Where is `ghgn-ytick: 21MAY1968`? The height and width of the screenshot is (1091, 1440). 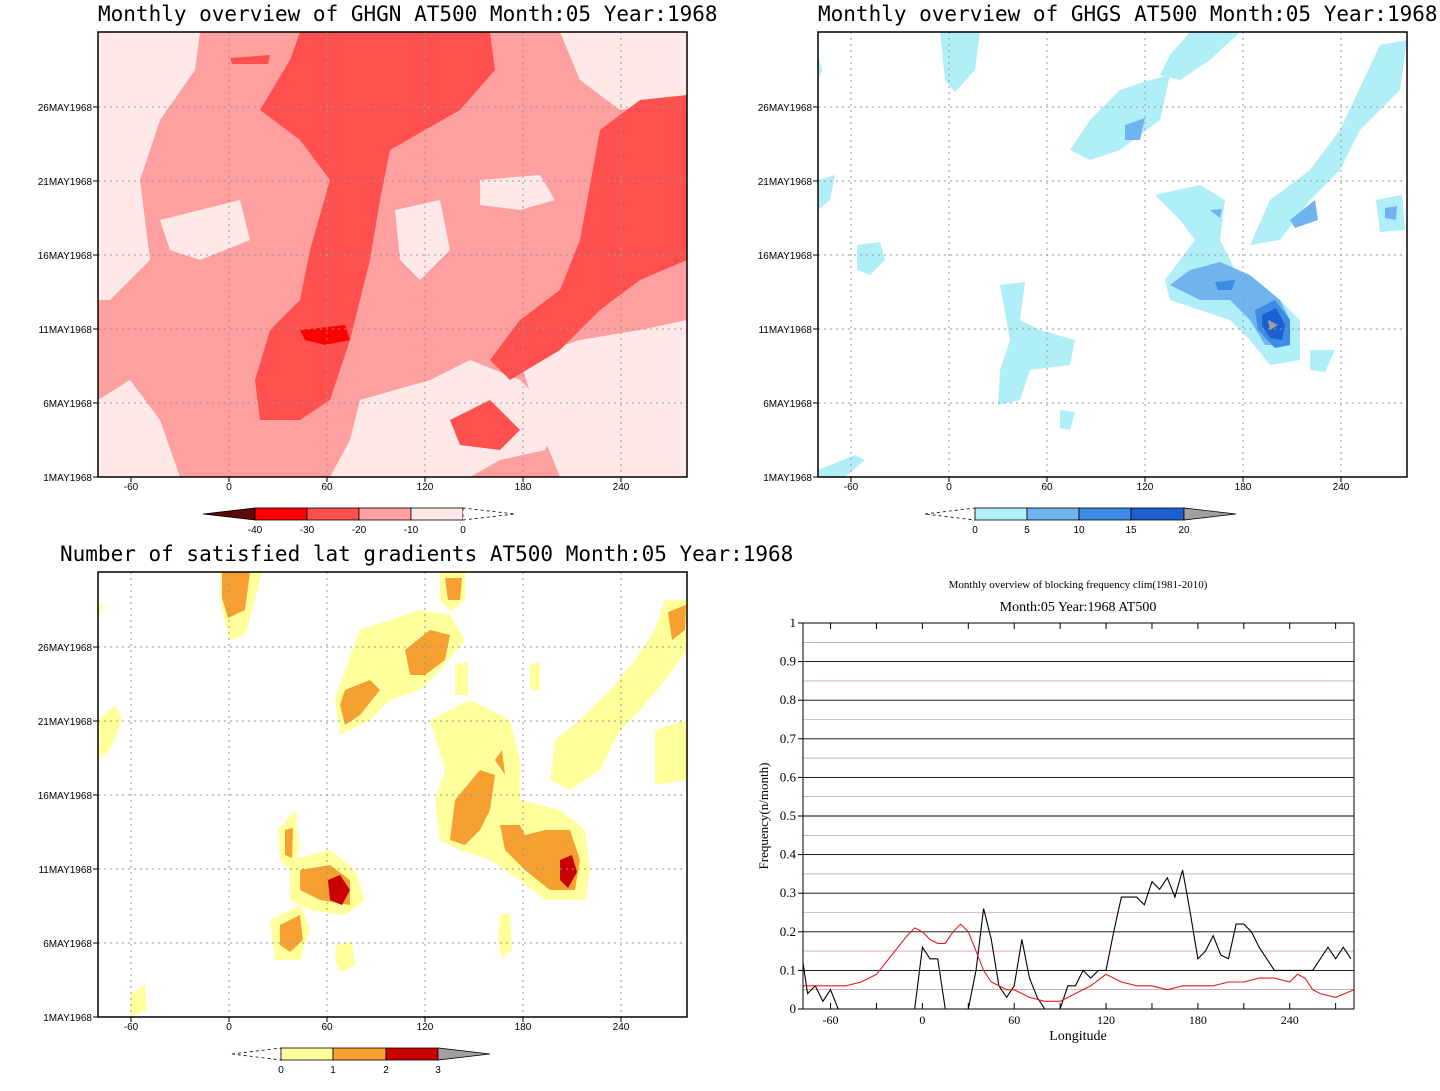 ghgn-ytick: 21MAY1968 is located at coordinates (65, 182).